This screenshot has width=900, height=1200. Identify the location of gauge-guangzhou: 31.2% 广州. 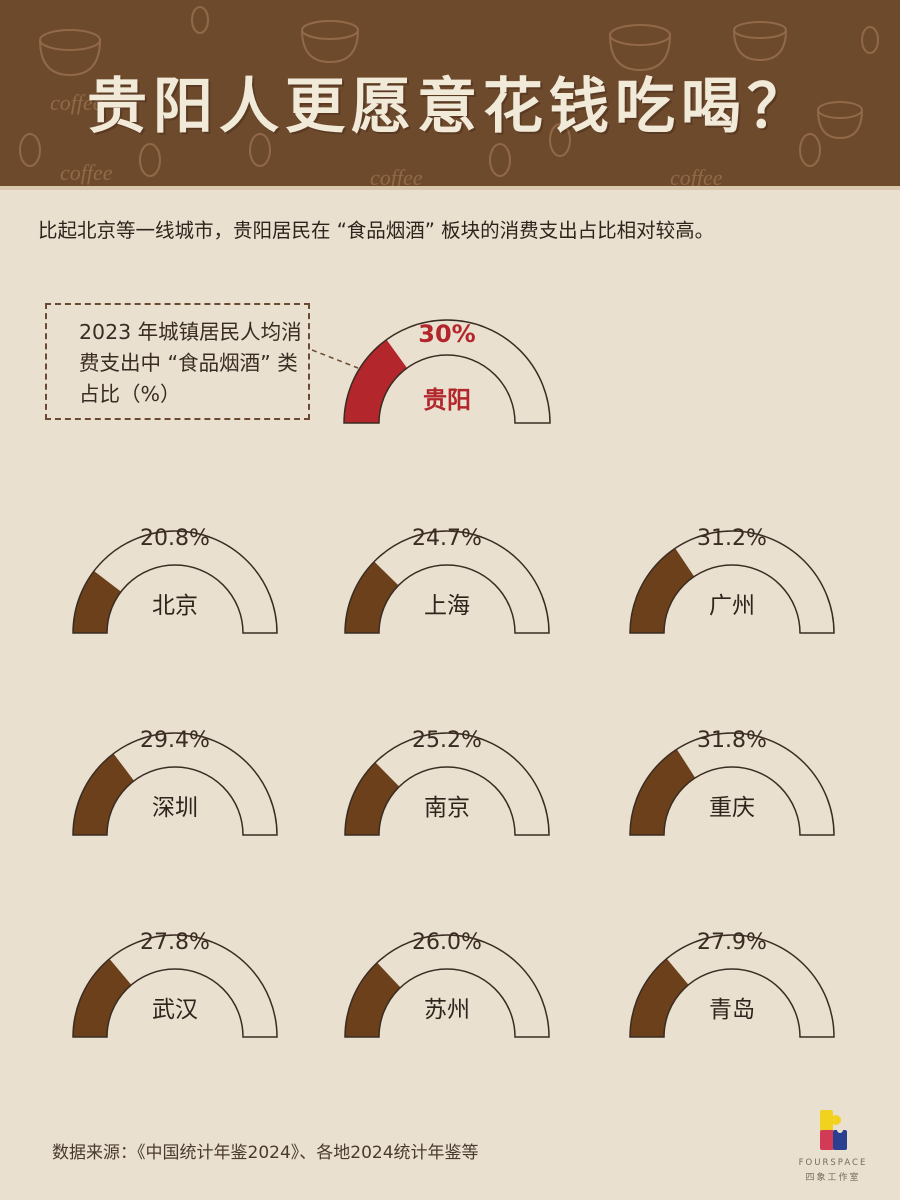
(732, 574).